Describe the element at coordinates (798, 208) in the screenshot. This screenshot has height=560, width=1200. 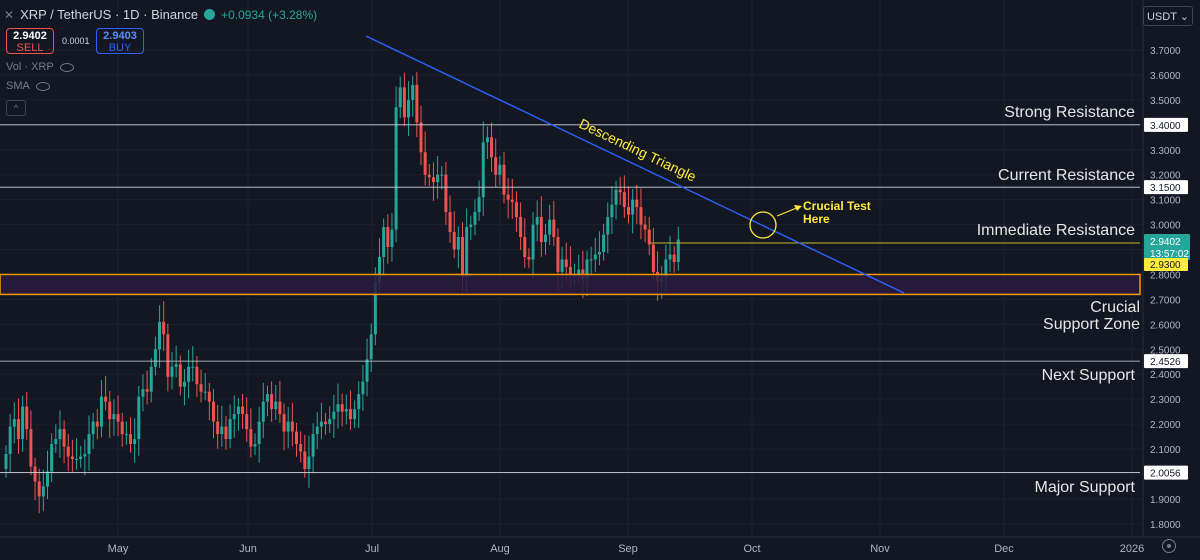
I see `arrowhead-icon` at that location.